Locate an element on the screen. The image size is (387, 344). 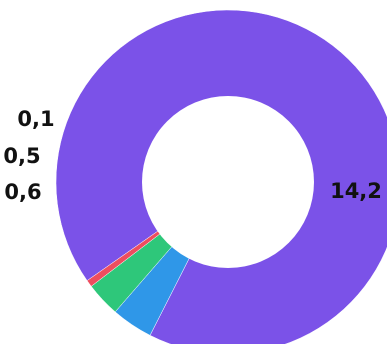
slice-label-14-2: 14,2 is located at coordinates (356, 191).